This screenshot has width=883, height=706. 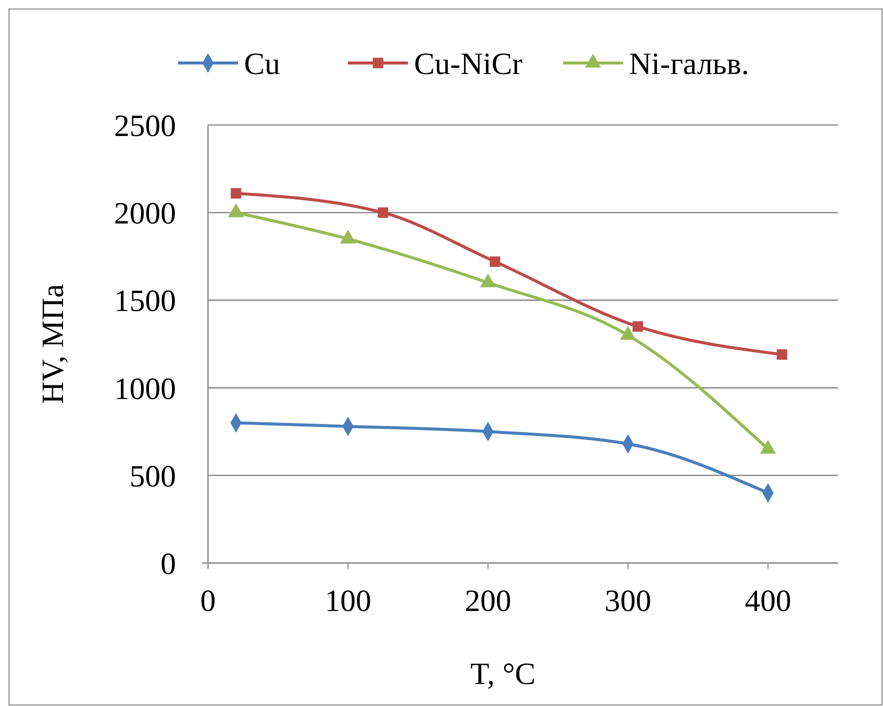 I want to click on y-tick-label: 2500, so click(x=145, y=125).